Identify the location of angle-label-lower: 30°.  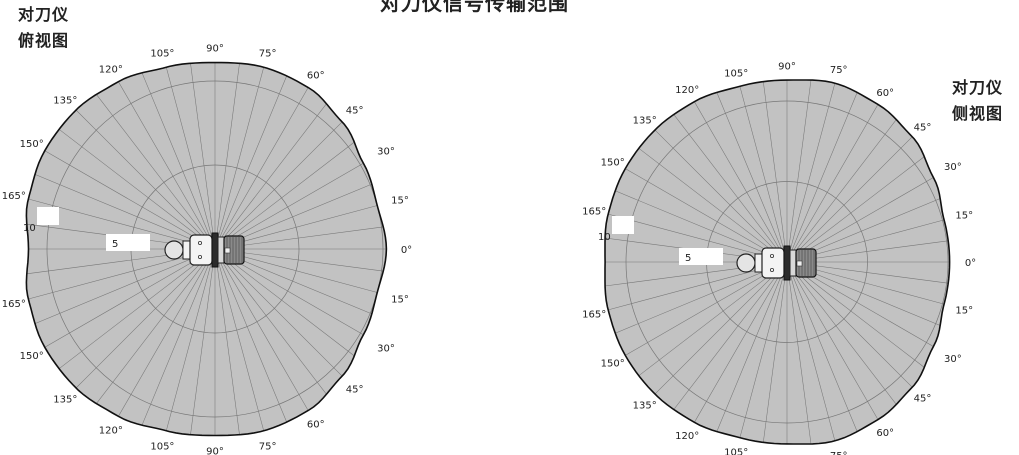
(953, 359).